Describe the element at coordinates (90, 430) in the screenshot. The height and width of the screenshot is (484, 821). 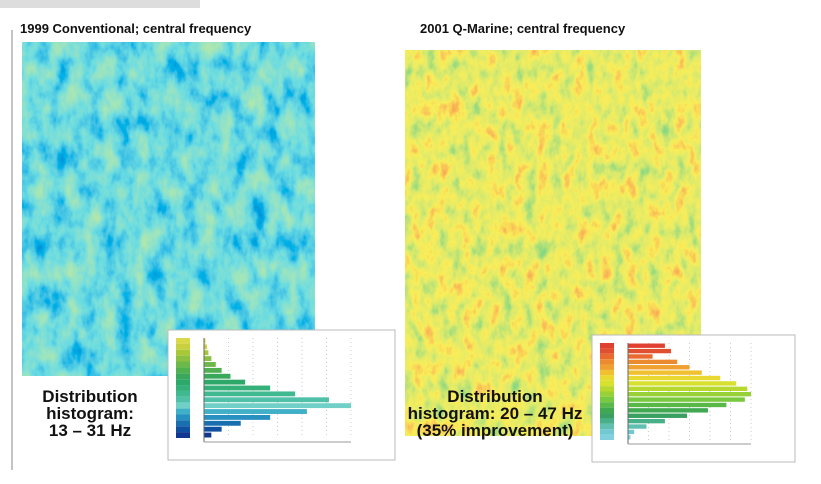
I see `caption-line: 13 – 31 Hz` at that location.